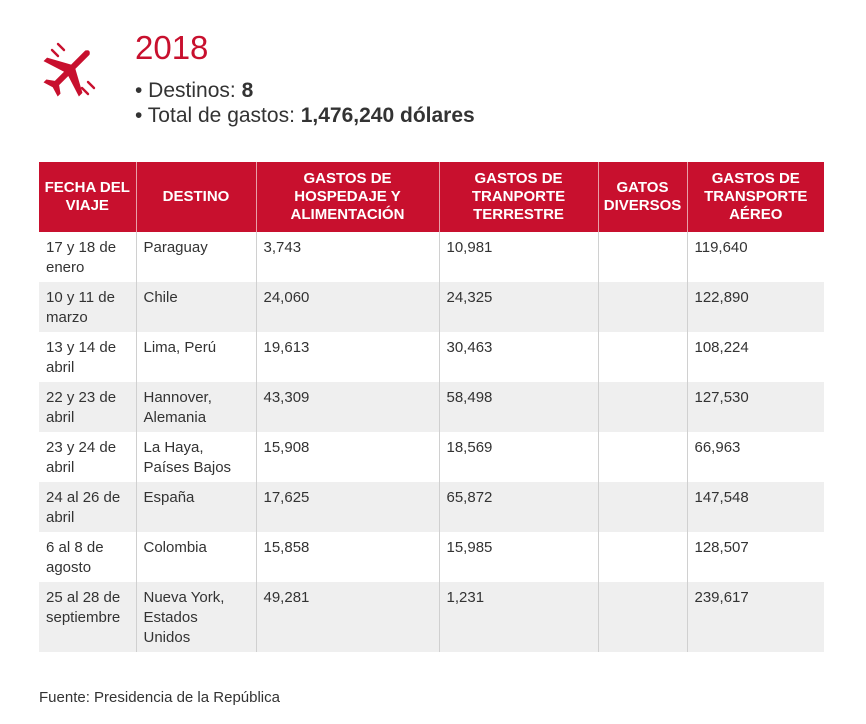  What do you see at coordinates (755, 457) in the screenshot?
I see `cell-aereo: 66,963` at bounding box center [755, 457].